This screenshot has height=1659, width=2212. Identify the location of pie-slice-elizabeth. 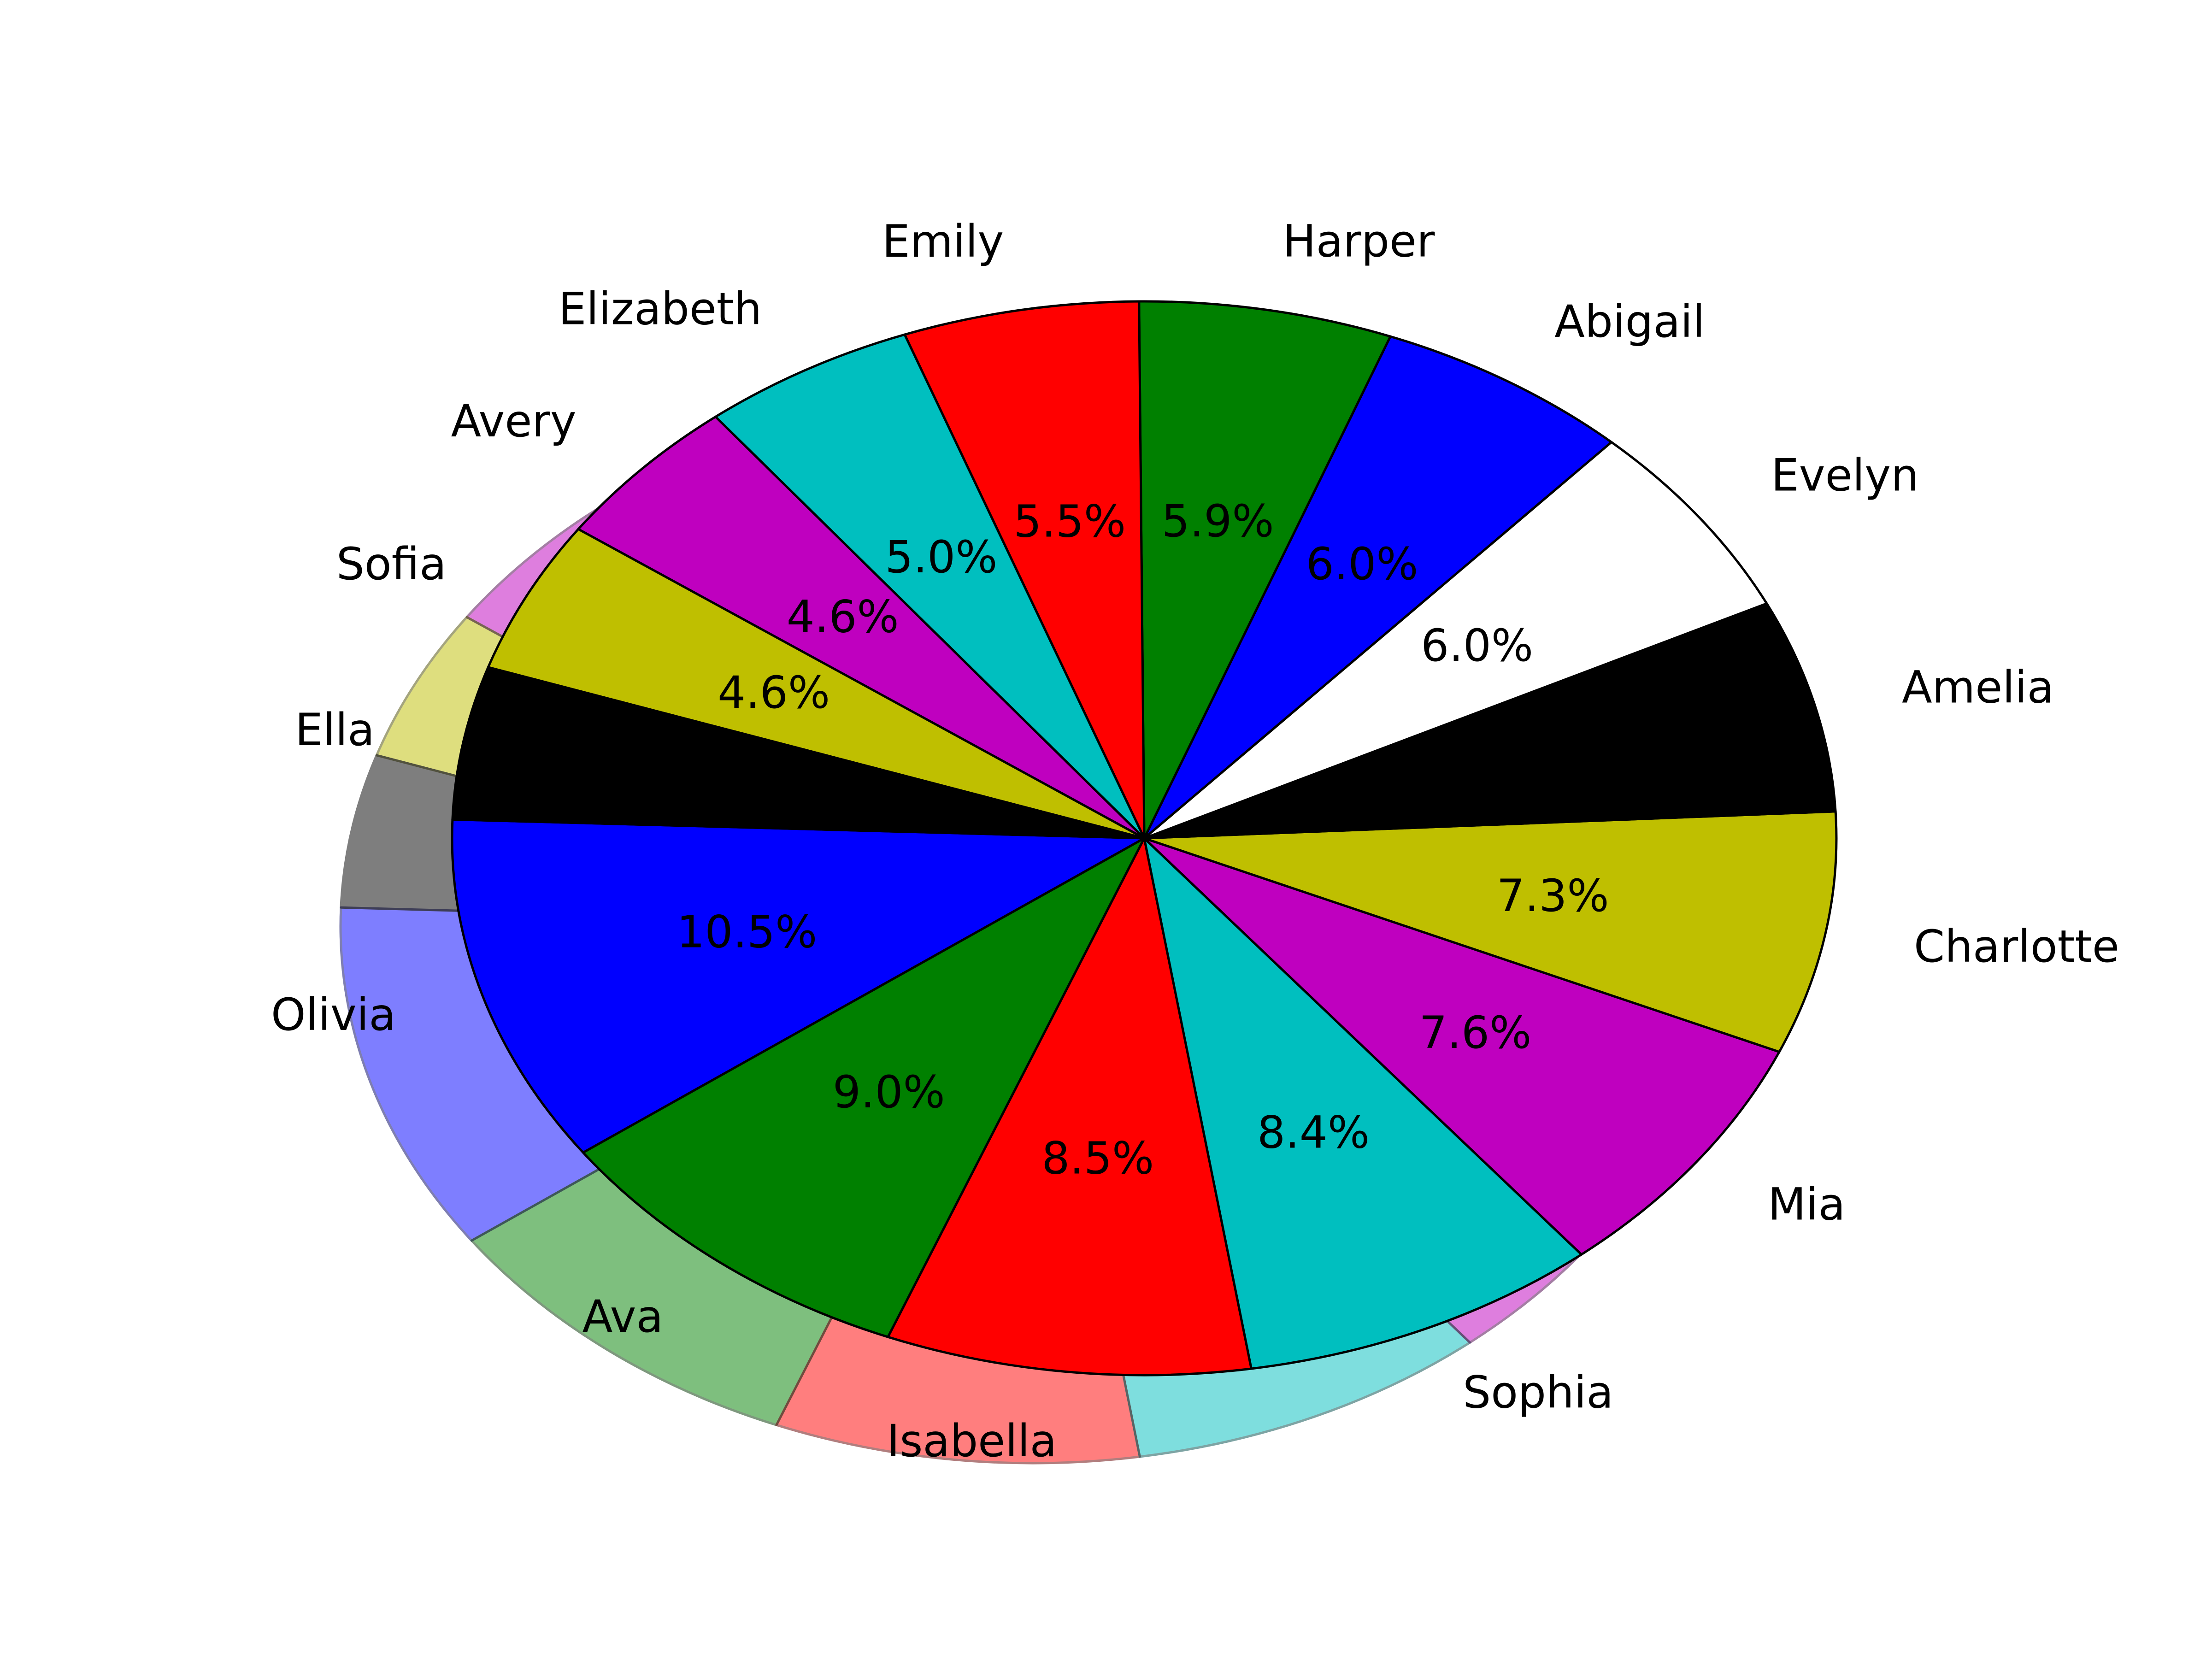
(930, 586).